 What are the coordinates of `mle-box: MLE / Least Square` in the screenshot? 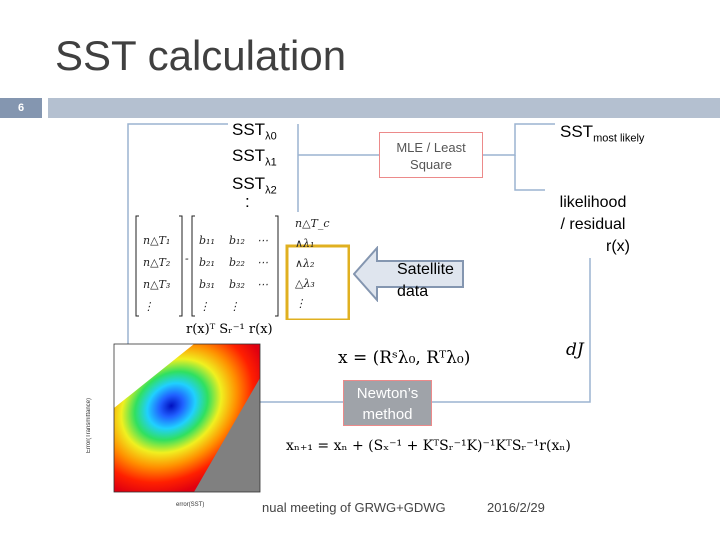 It's located at (431, 155).